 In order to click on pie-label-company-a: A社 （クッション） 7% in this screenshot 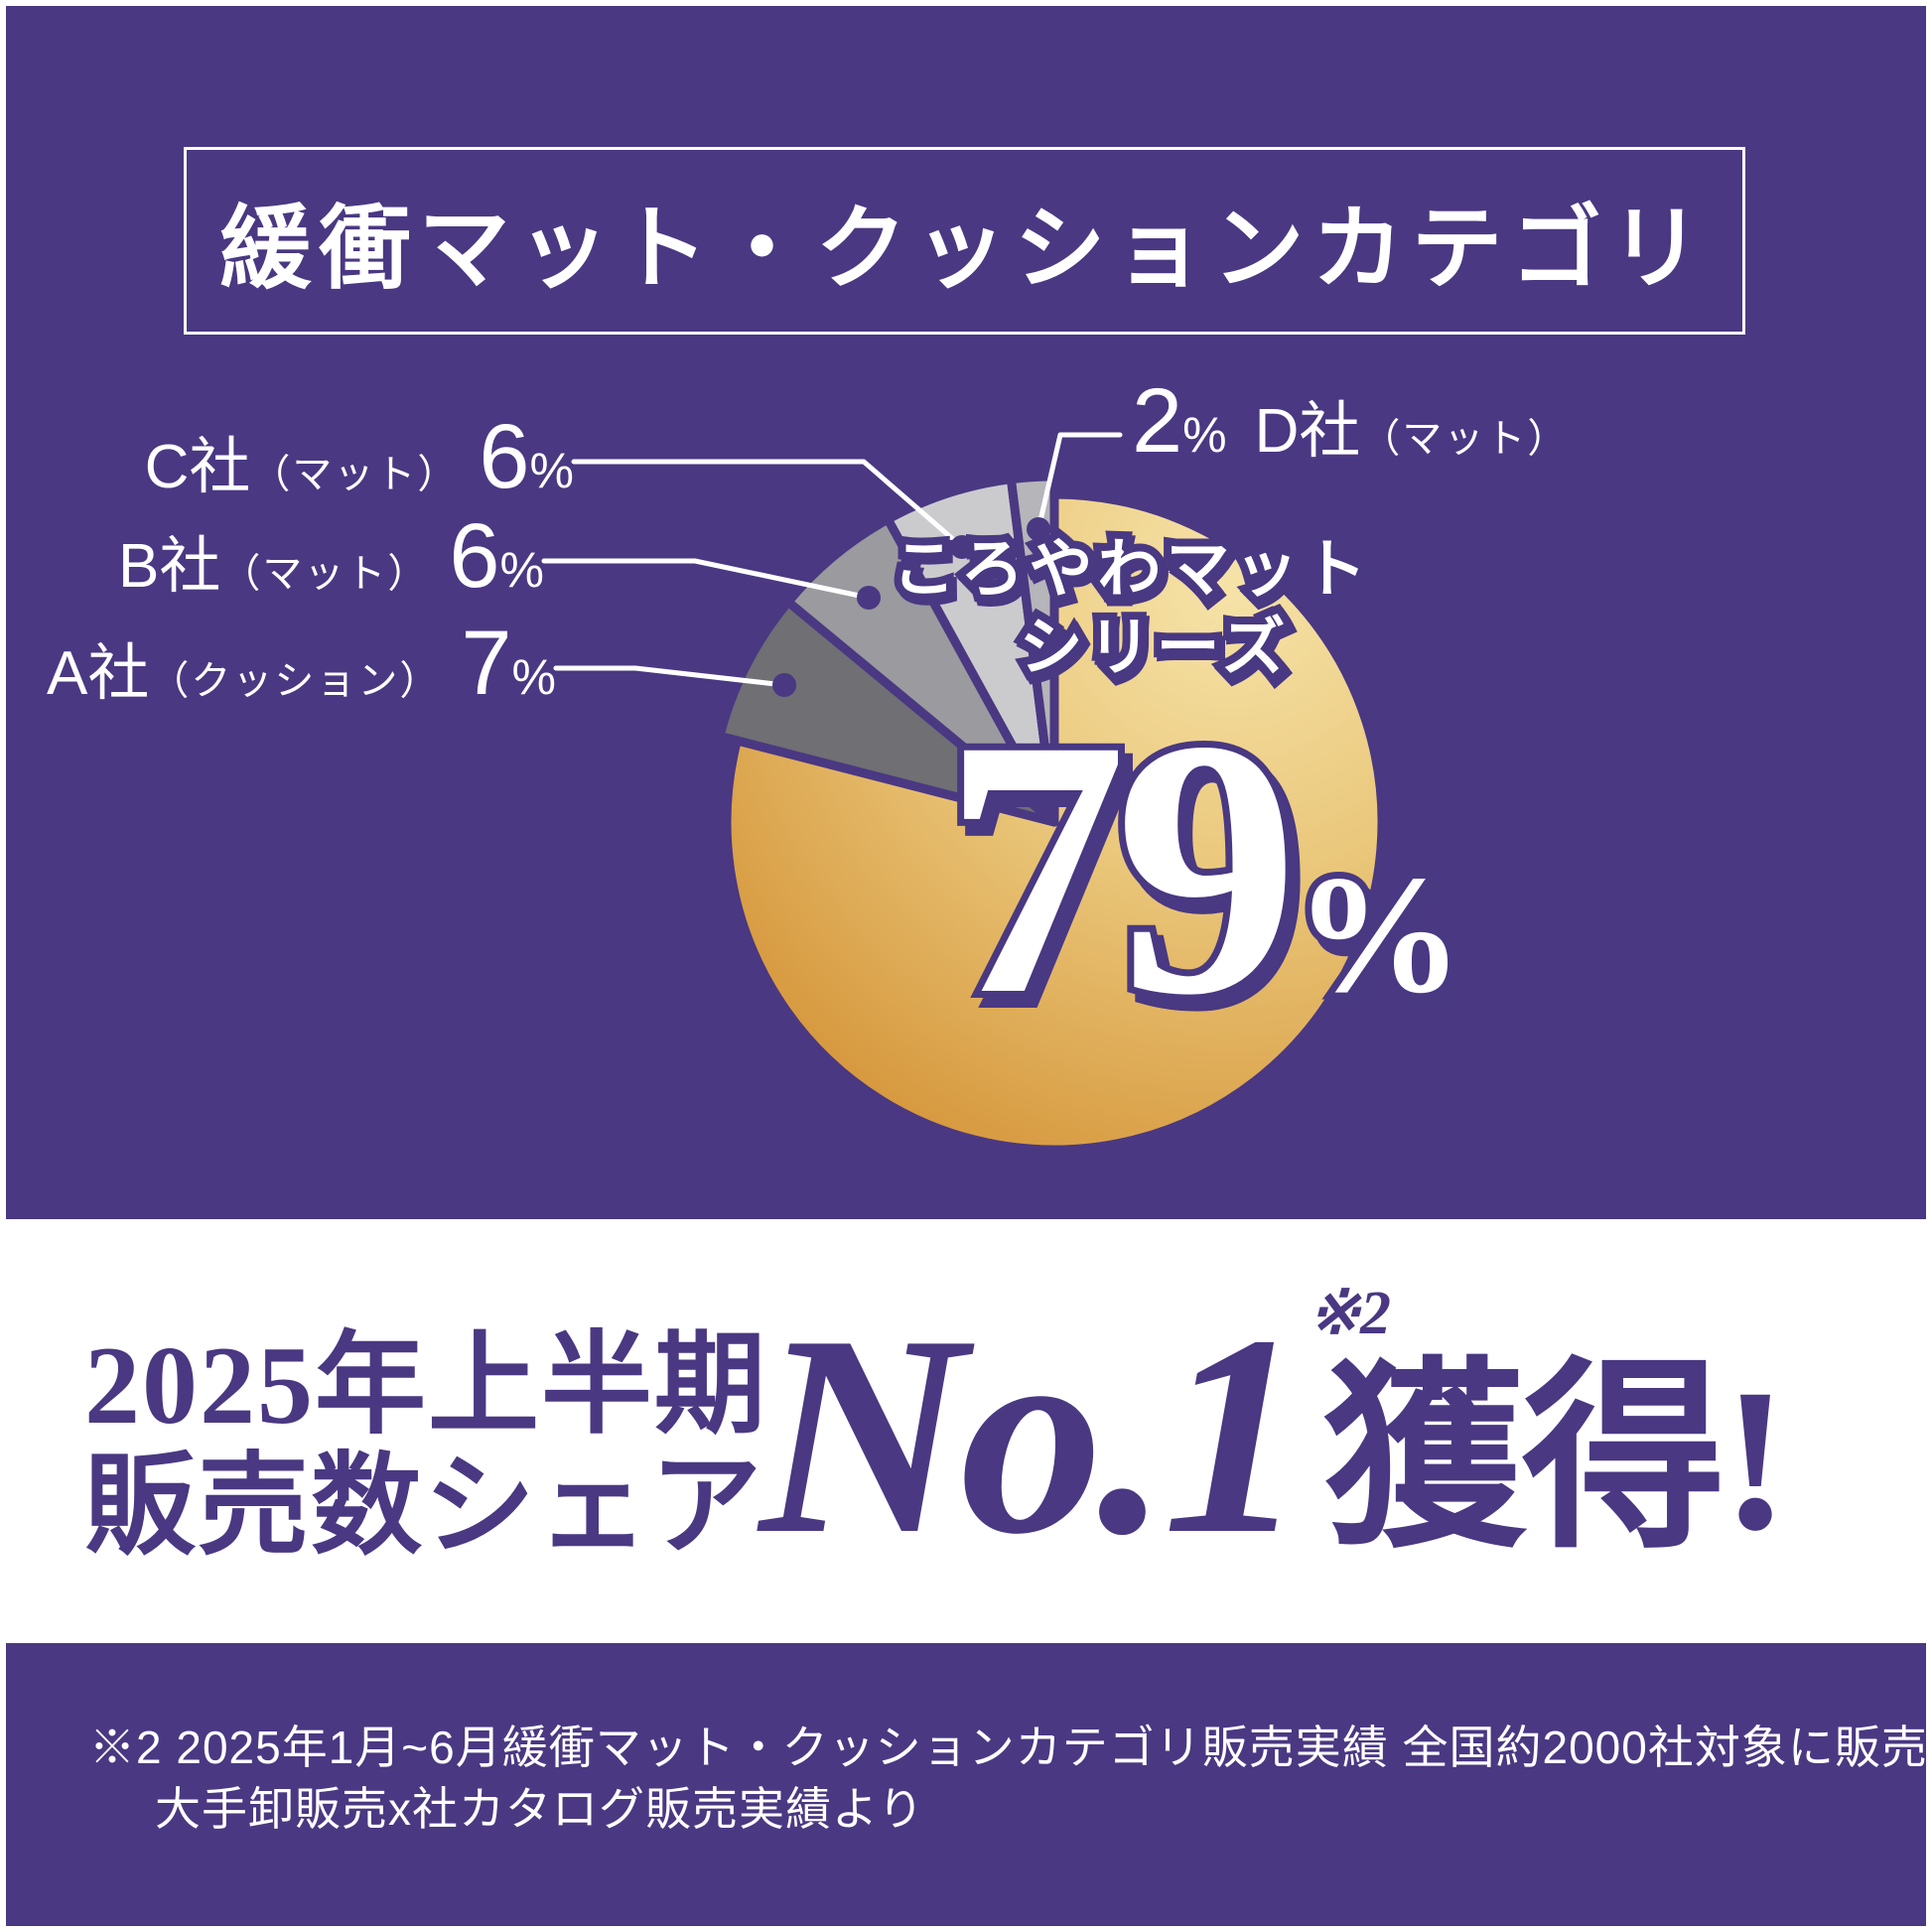, I will do `click(302, 664)`.